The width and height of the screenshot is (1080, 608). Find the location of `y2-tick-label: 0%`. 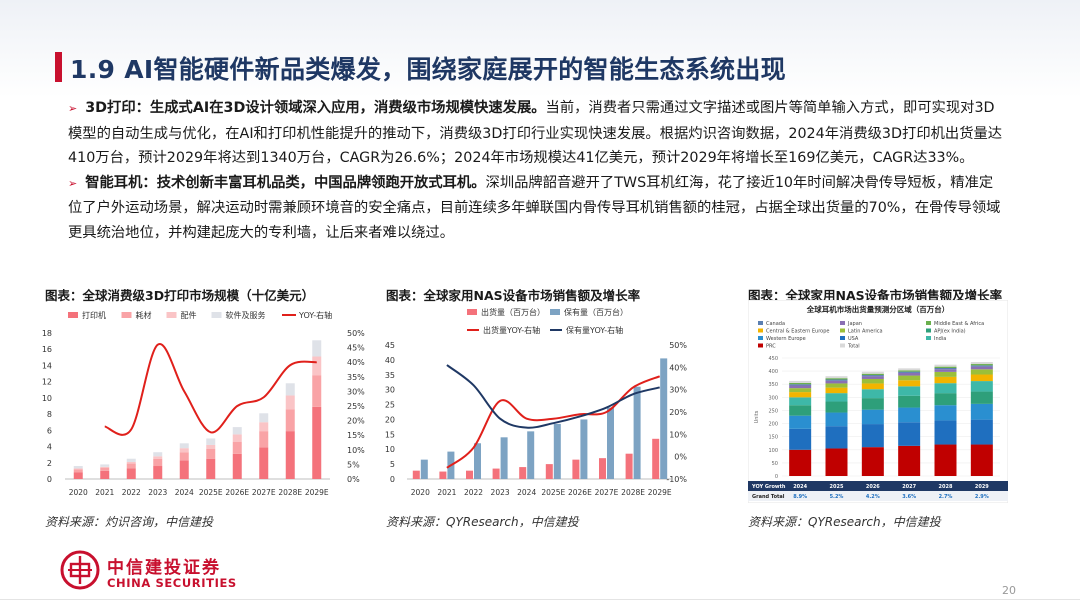

y2-tick-label: 0% is located at coordinates (680, 457).